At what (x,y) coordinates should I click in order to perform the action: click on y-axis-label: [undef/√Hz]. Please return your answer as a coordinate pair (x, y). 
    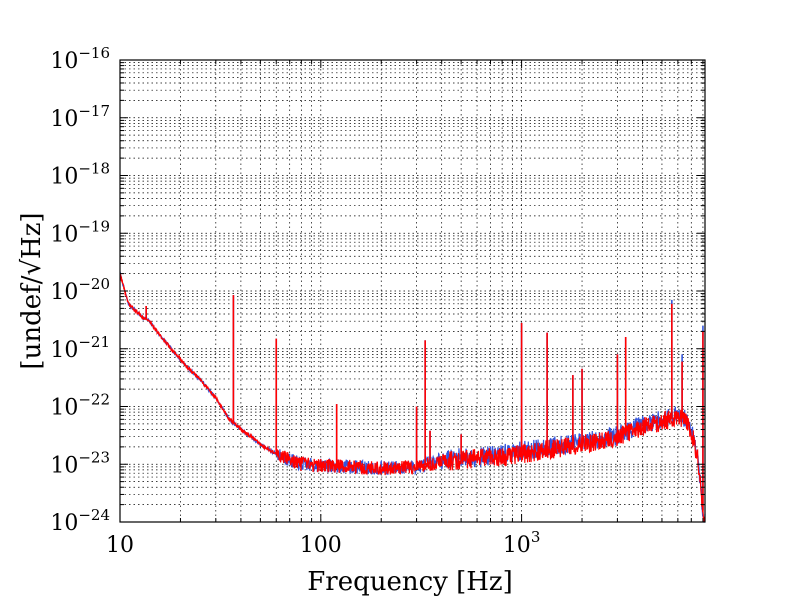
    Looking at the image, I should click on (32, 290).